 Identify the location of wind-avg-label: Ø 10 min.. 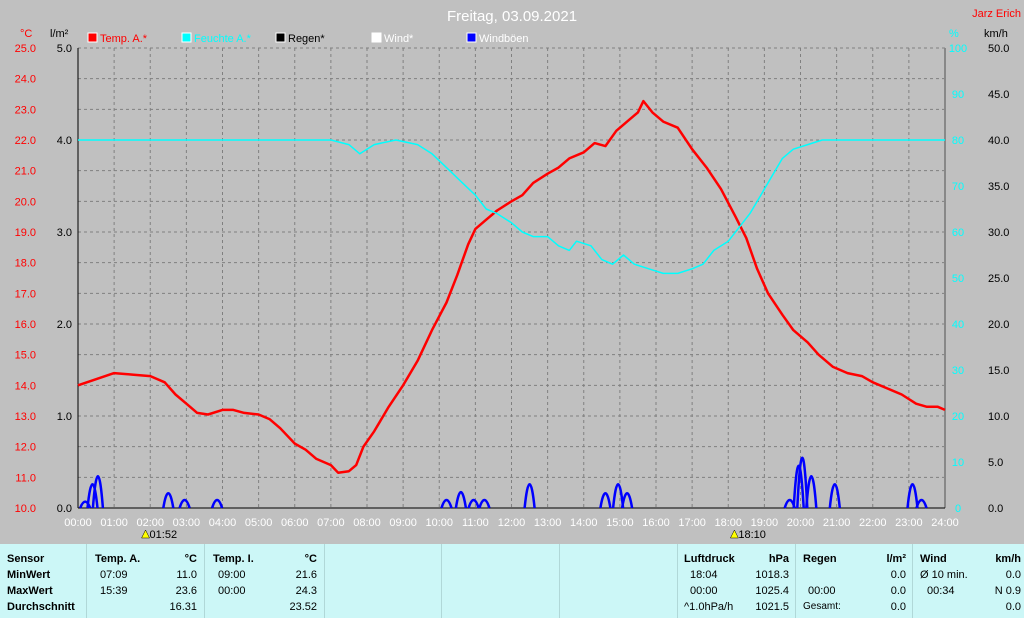
(944, 575).